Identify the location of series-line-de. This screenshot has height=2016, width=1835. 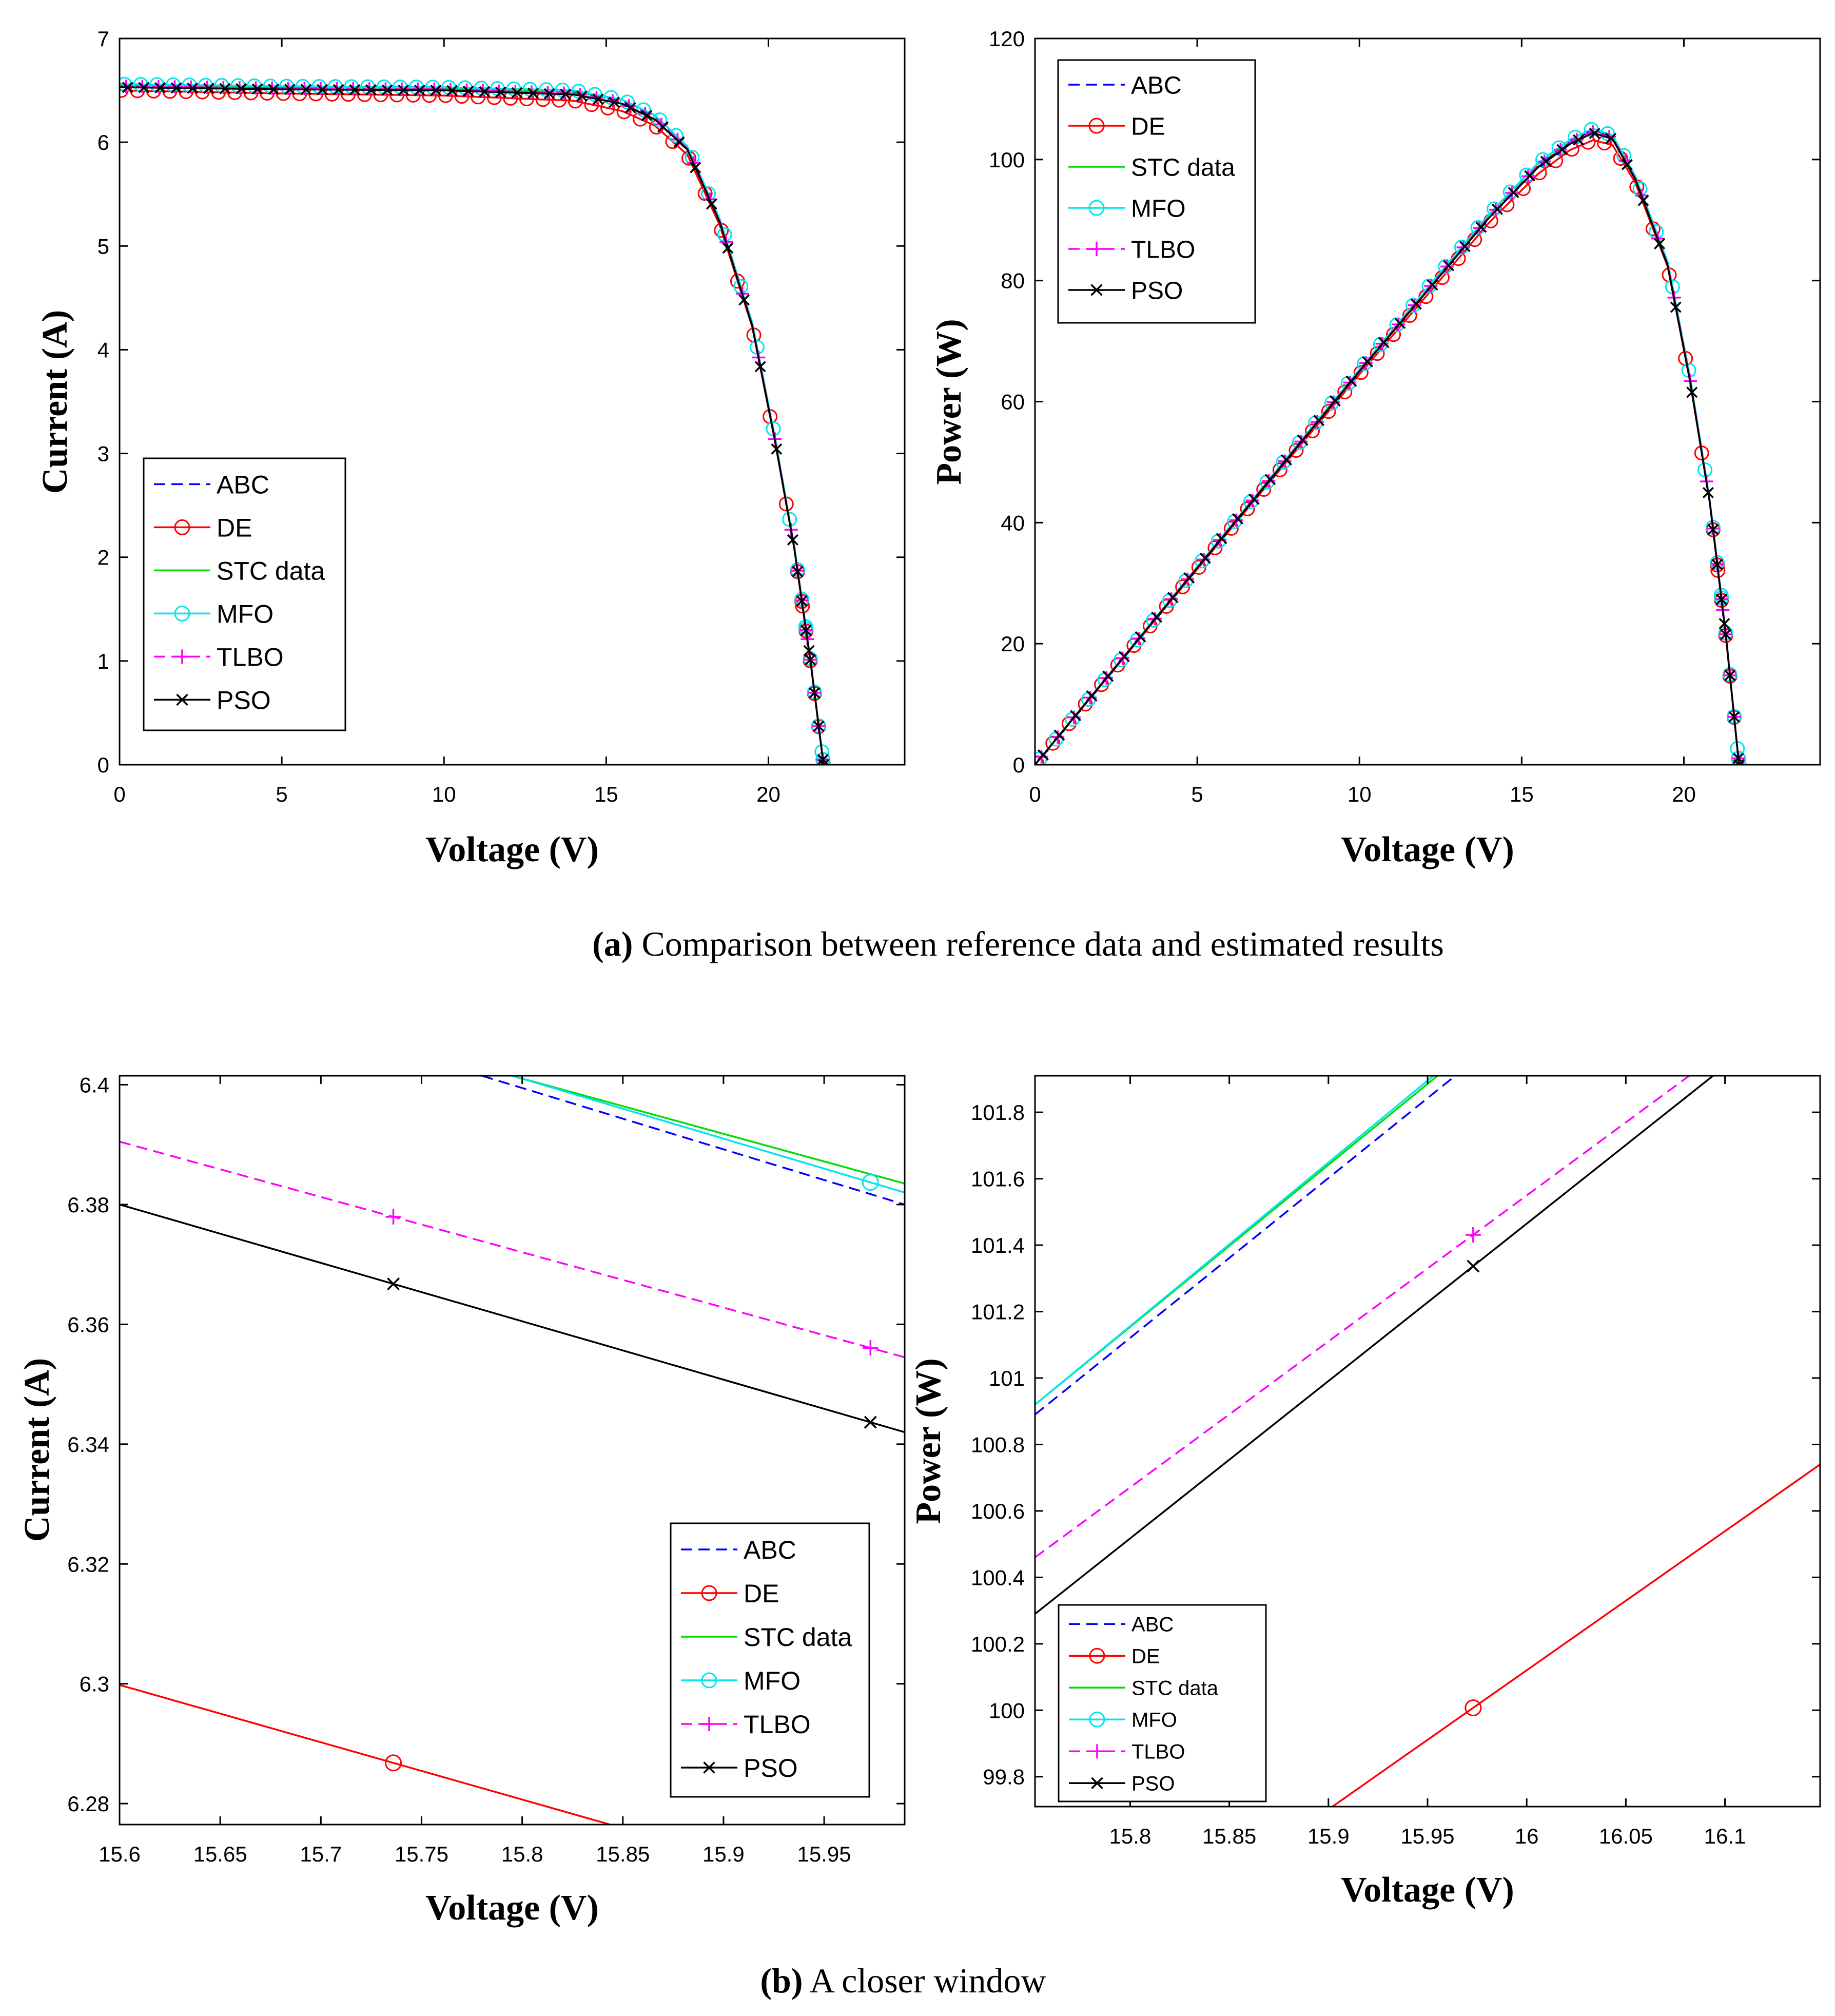
(367, 1755).